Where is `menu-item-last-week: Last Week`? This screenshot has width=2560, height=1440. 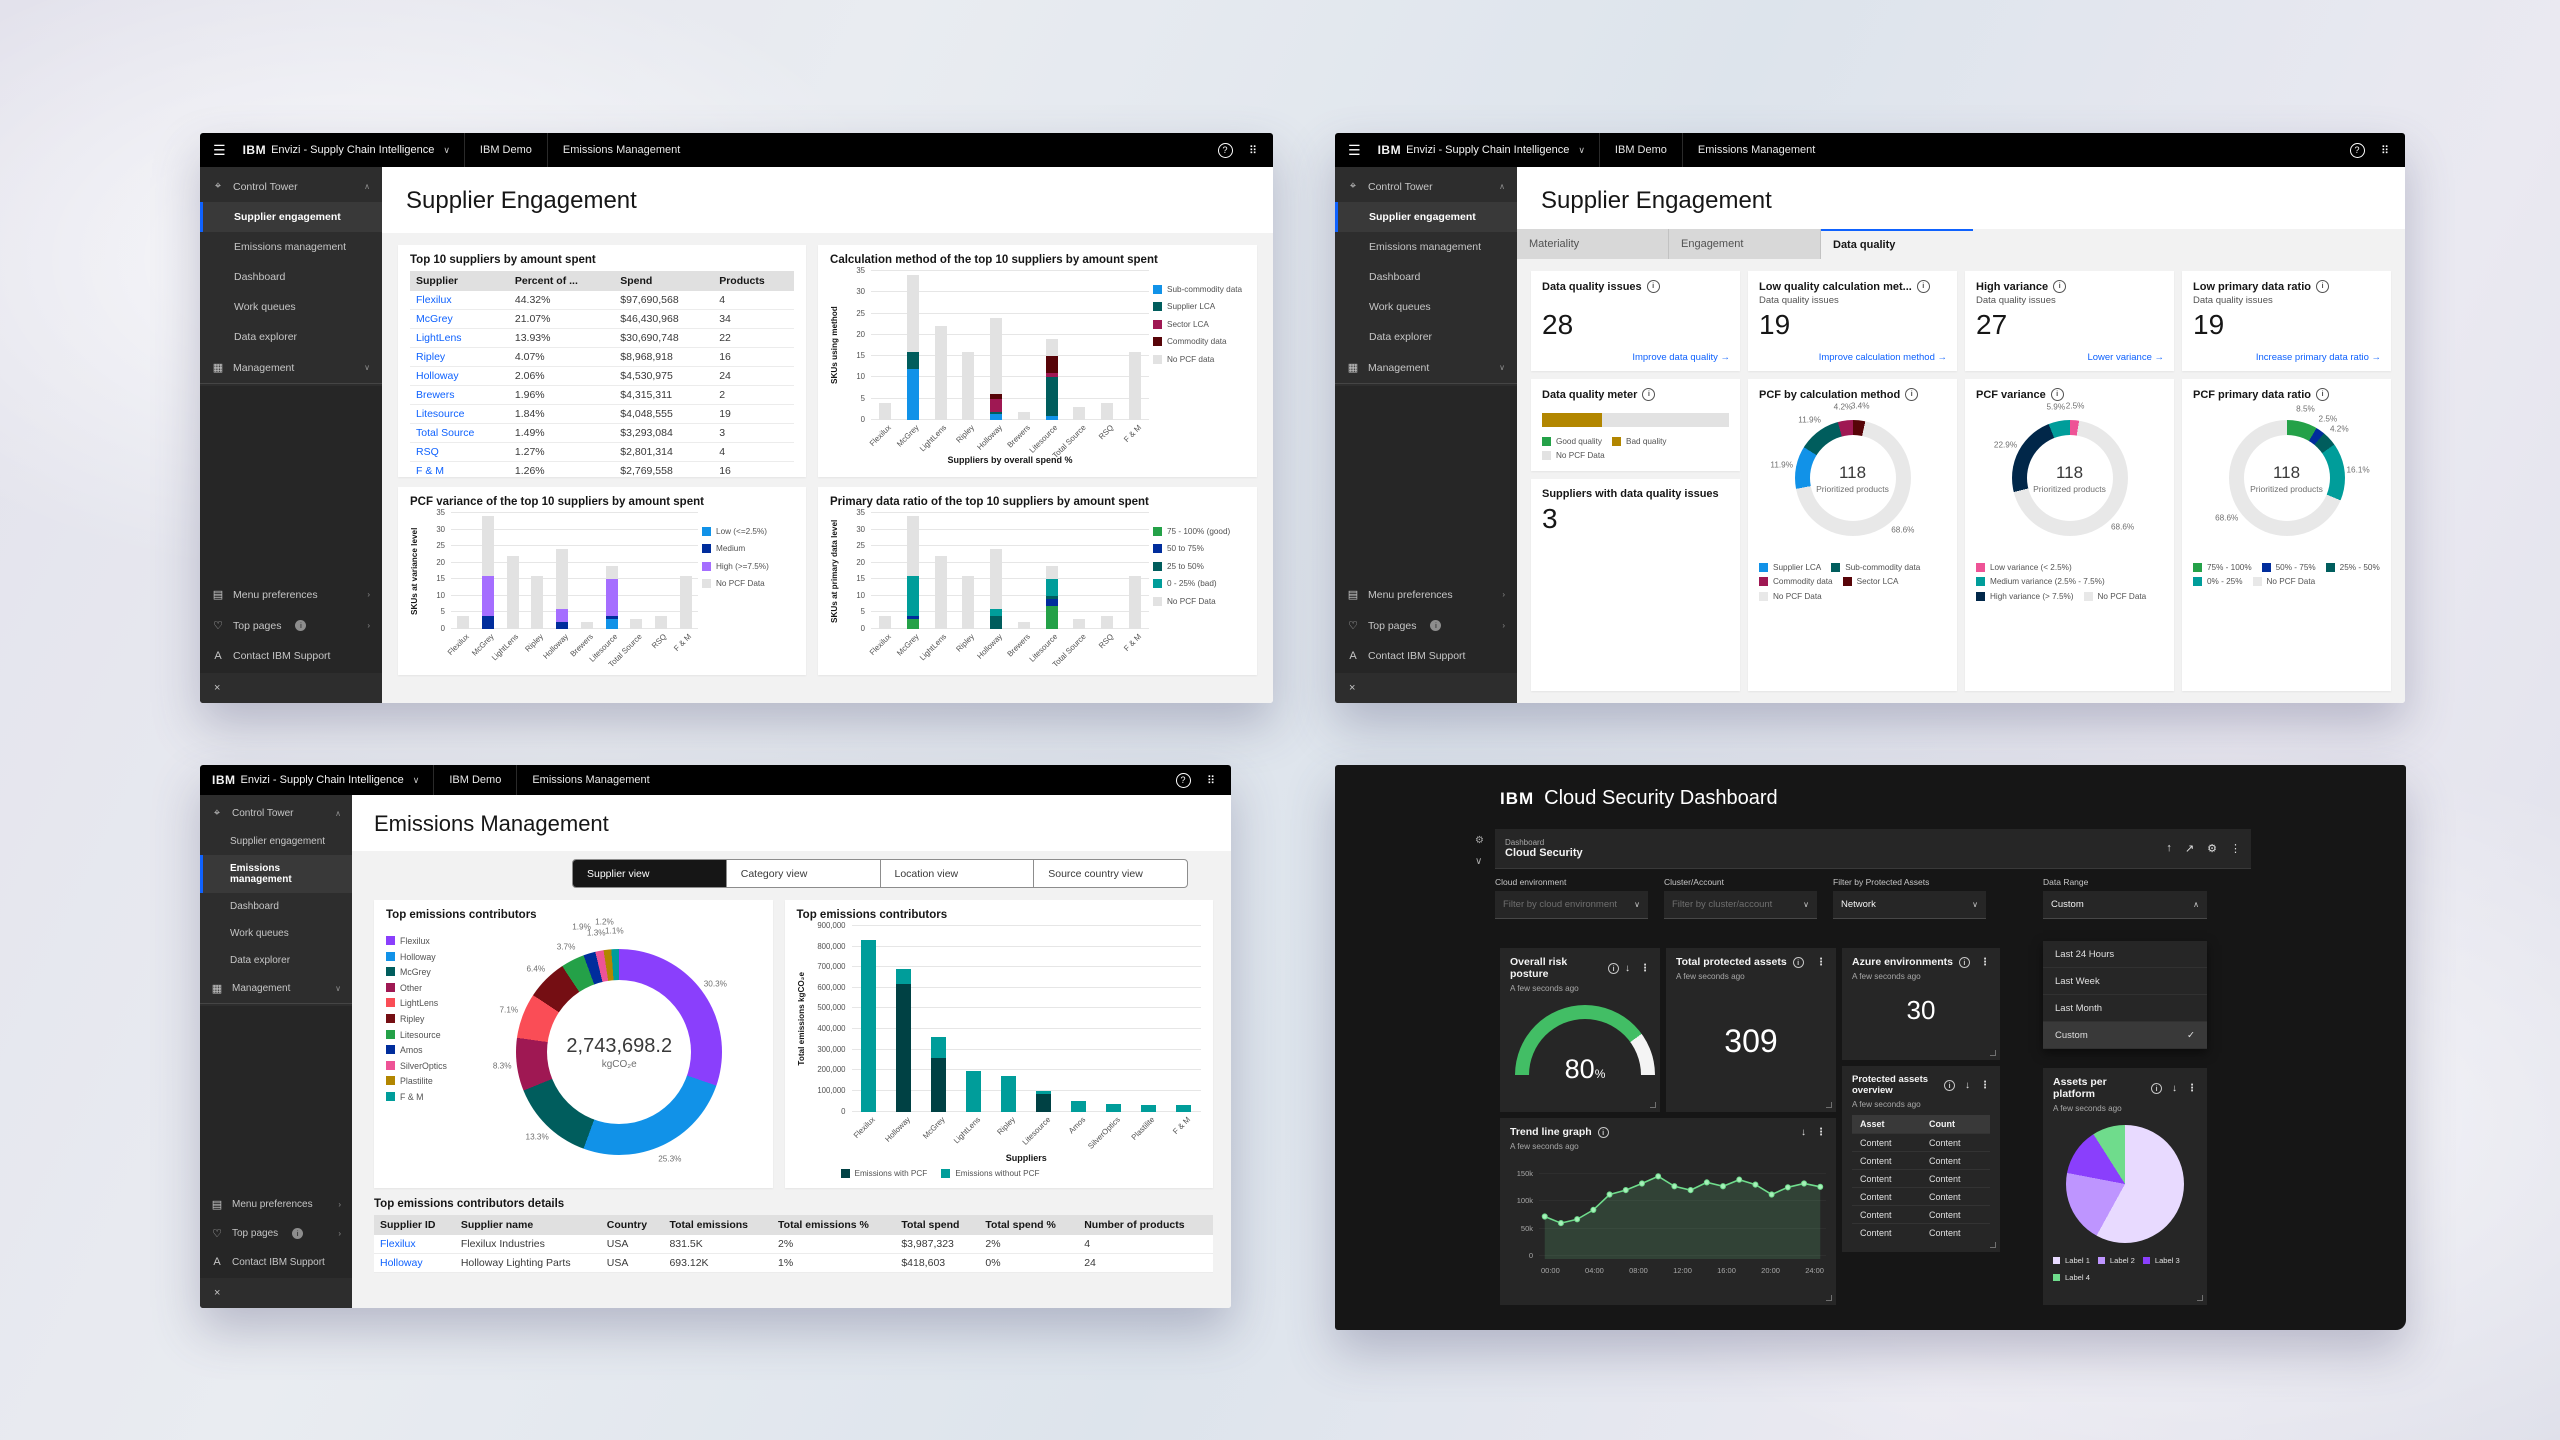 menu-item-last-week: Last Week is located at coordinates (2125, 981).